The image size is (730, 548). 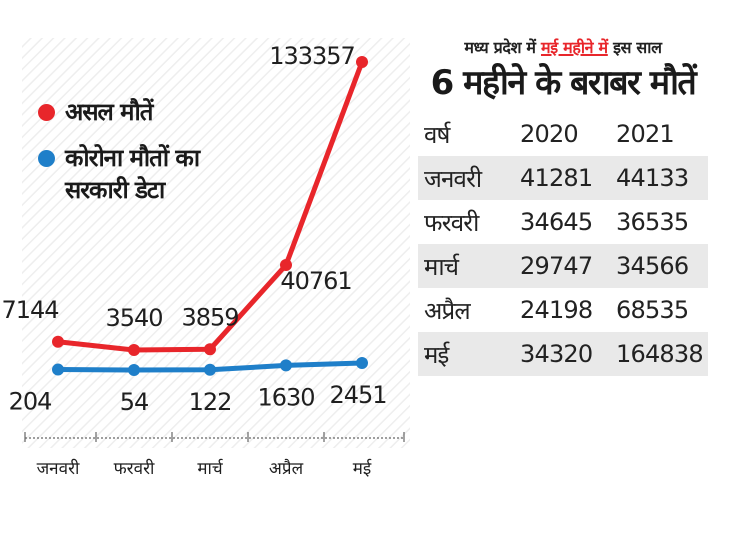 I want to click on row-2021: 164838, so click(x=660, y=354).